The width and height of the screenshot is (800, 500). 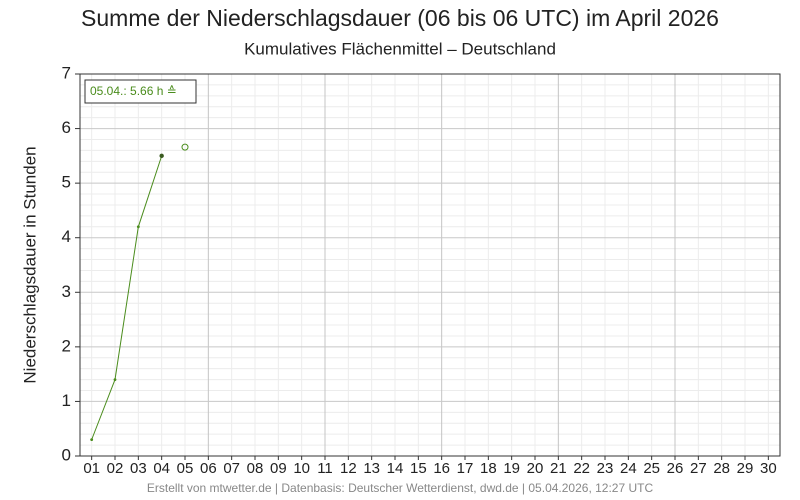 I want to click on x-tick-label: 23, so click(x=605, y=468).